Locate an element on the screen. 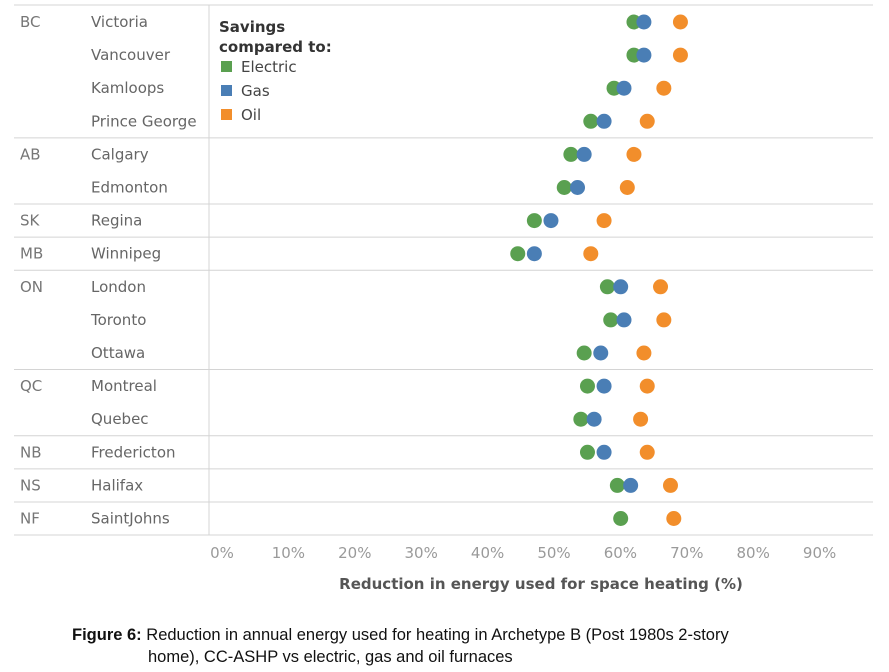  province-label: NS is located at coordinates (30, 485).